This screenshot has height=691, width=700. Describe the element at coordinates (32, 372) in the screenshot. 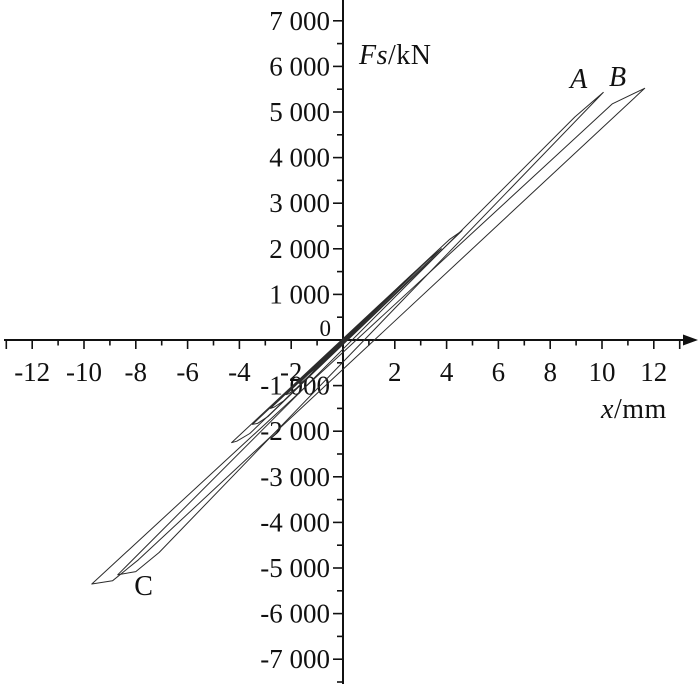

I see `x-tick-label: -12` at that location.